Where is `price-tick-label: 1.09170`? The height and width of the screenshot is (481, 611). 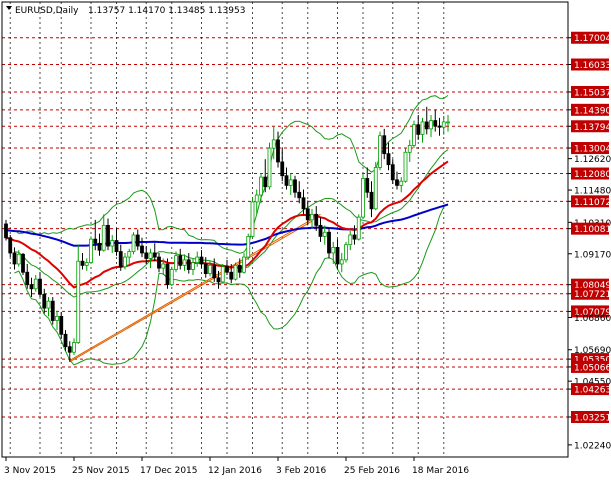 price-tick-label: 1.09170 is located at coordinates (592, 255).